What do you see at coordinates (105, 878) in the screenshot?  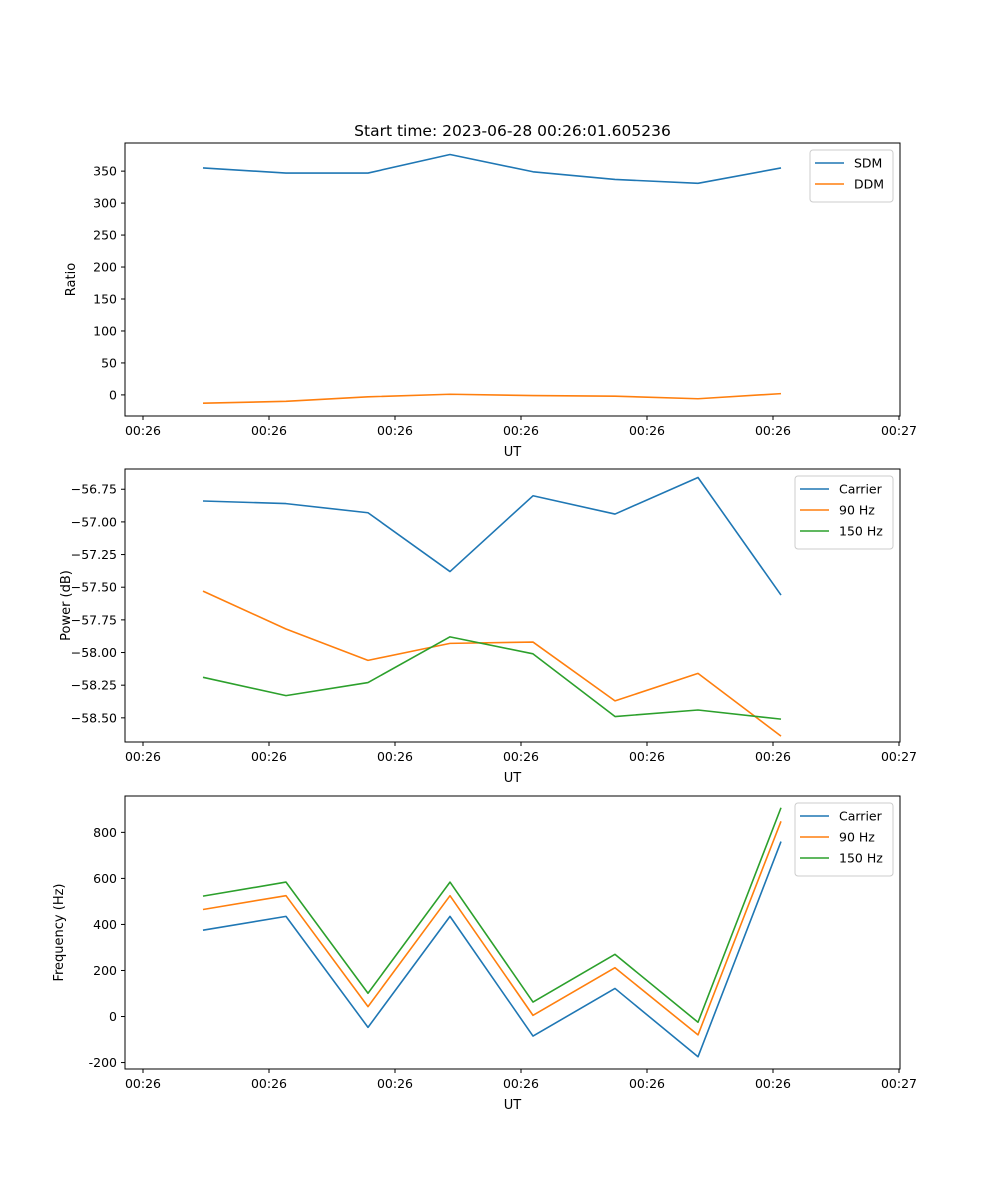 I see `y-tick-label: 600` at bounding box center [105, 878].